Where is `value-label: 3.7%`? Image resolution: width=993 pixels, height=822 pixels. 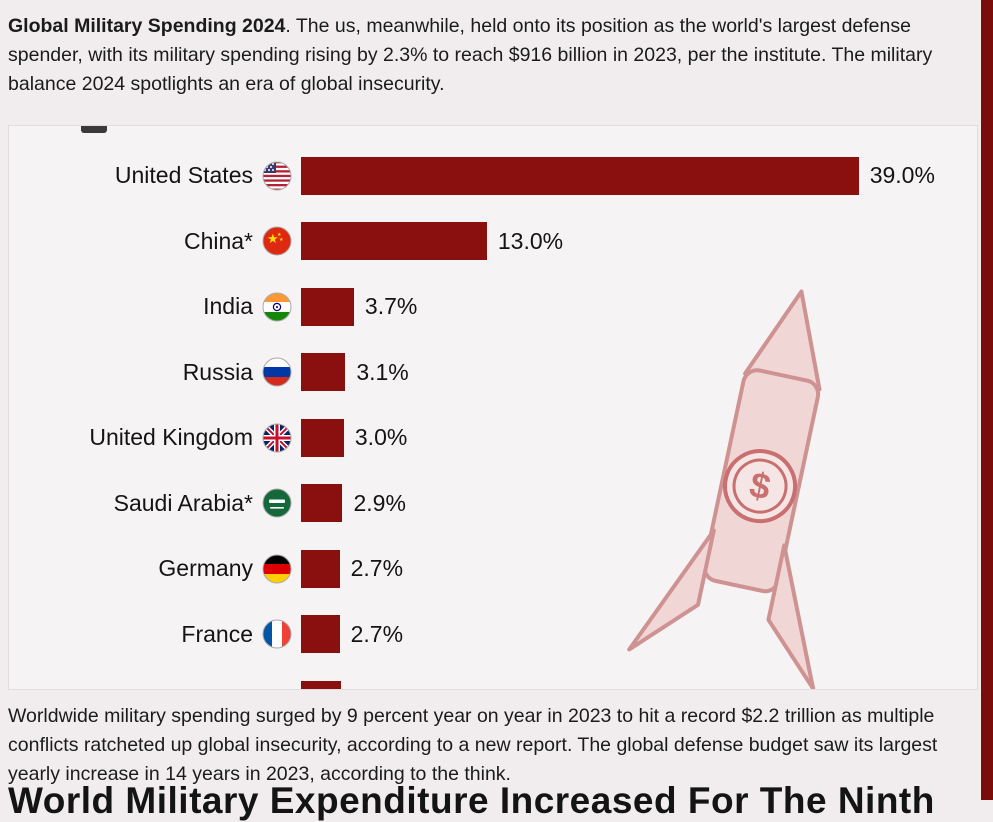
value-label: 3.7% is located at coordinates (391, 306).